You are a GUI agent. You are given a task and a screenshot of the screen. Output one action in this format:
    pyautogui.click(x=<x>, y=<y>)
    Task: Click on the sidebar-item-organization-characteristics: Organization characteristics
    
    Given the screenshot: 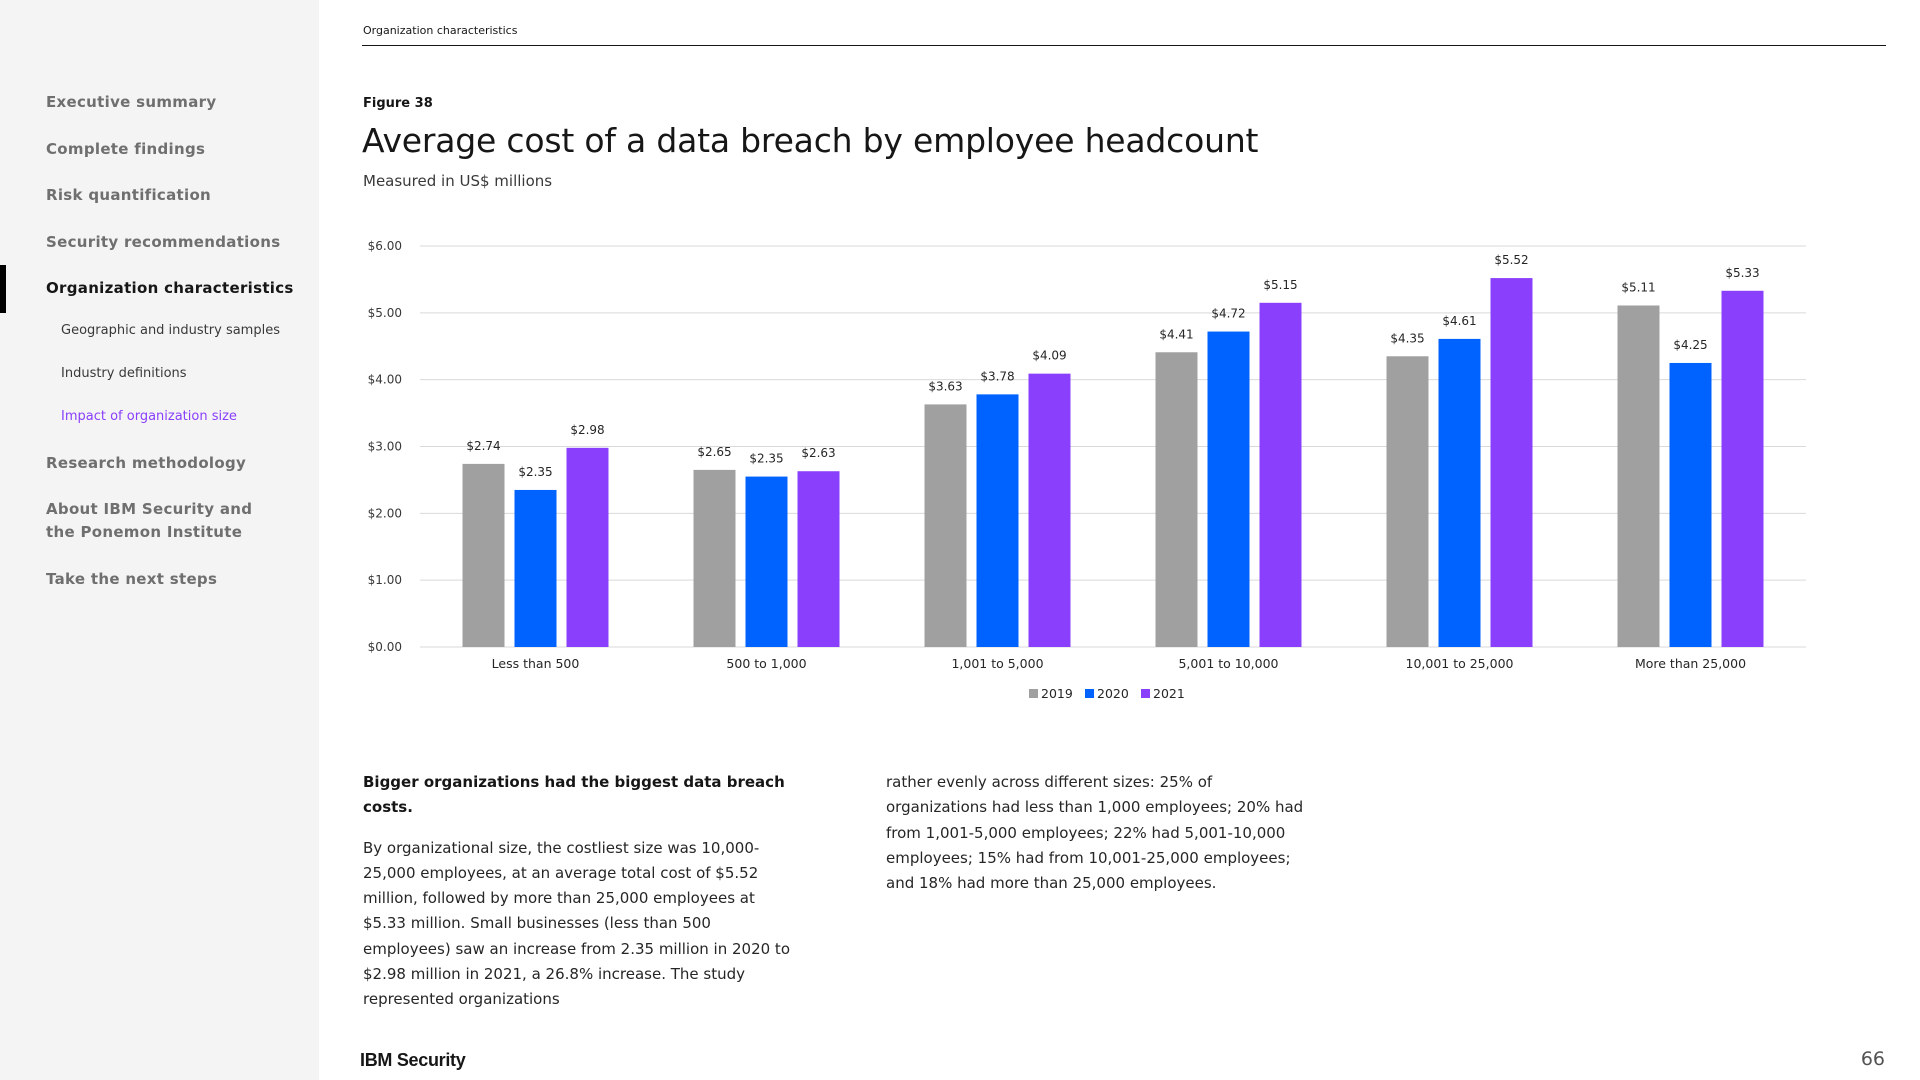 What is the action you would take?
    pyautogui.click(x=170, y=288)
    